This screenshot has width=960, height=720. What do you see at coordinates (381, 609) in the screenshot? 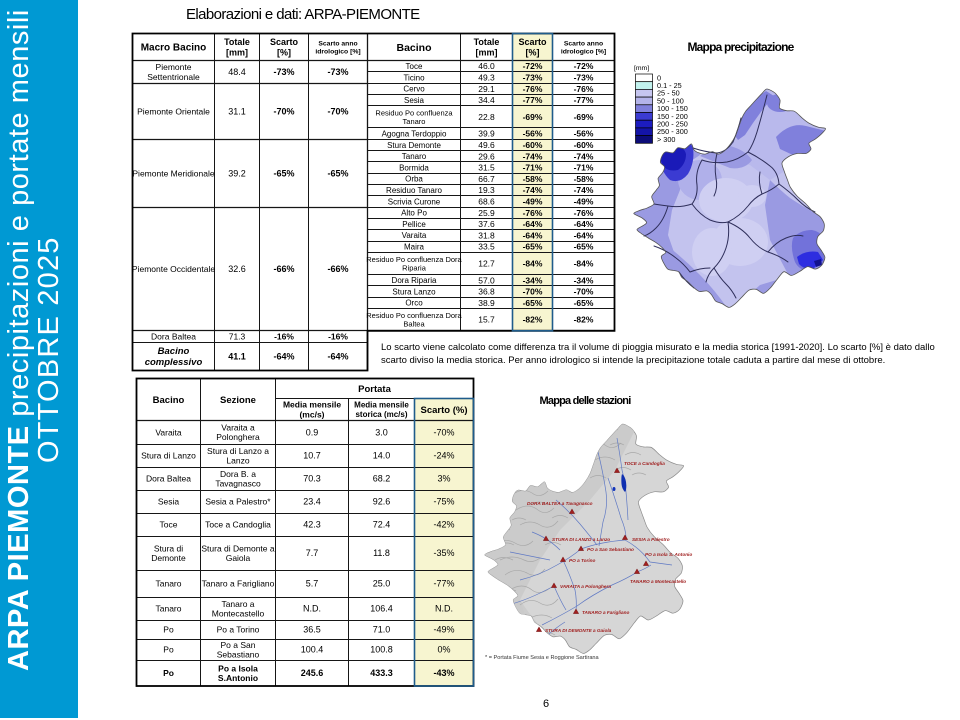
I see `svg-text: 106.4` at bounding box center [381, 609].